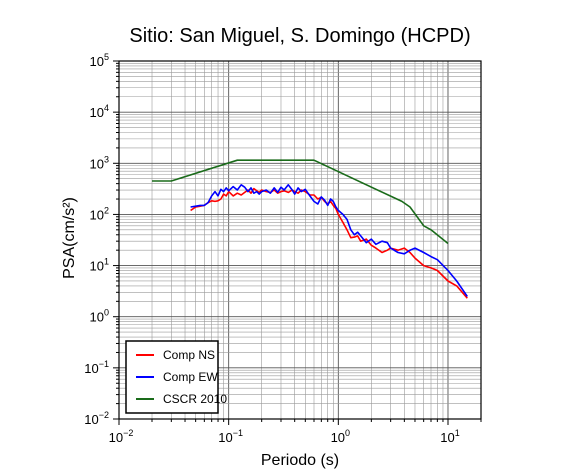 This screenshot has width=586, height=475. I want to click on x-tick-label: 10⁻¹, so click(230, 436).